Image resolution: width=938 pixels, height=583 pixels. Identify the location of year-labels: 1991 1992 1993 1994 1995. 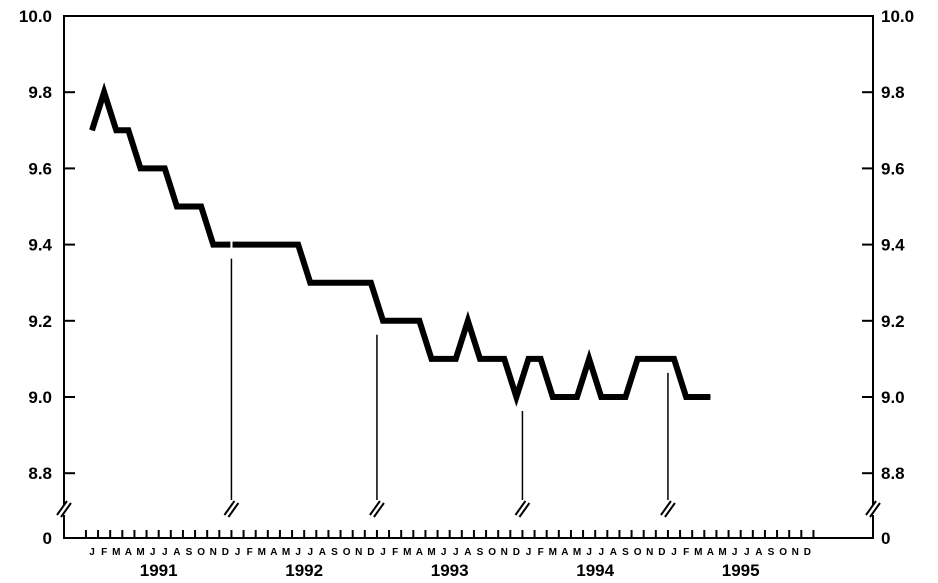
(450, 570).